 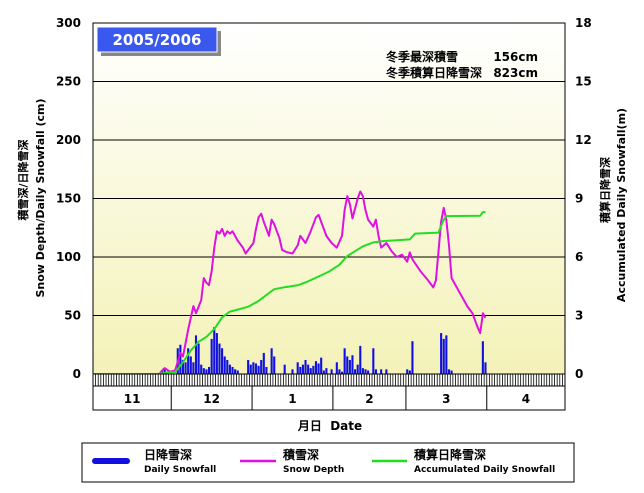 I want to click on month-label: 4, so click(x=526, y=399).